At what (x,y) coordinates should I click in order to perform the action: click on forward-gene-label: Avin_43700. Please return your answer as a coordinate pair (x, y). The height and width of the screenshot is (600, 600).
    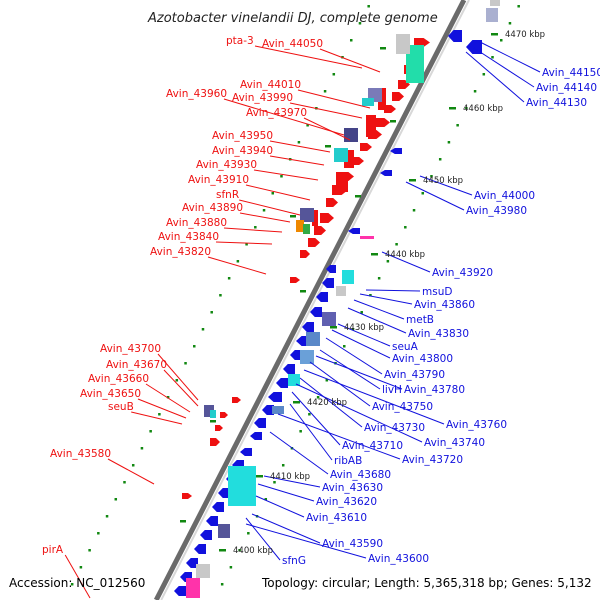
    Looking at the image, I should click on (130, 349).